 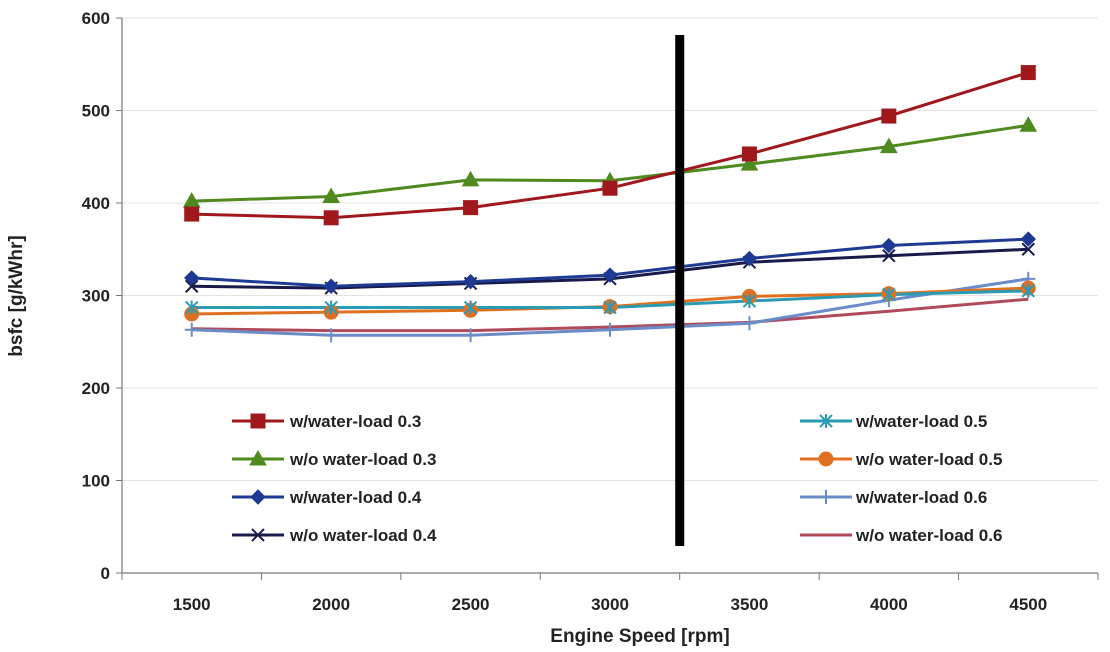 What do you see at coordinates (921, 421) in the screenshot?
I see `legend-label-w-water-load-0-5: w/water-load 0.5` at bounding box center [921, 421].